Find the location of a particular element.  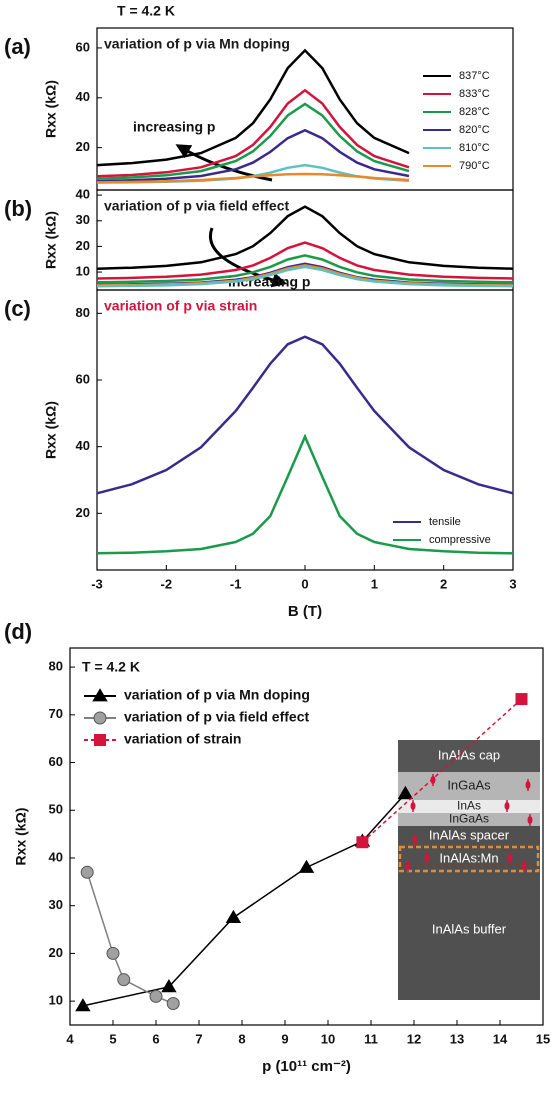

x-axis-label: p (10¹¹ cm⁻²) is located at coordinates (306, 1066).